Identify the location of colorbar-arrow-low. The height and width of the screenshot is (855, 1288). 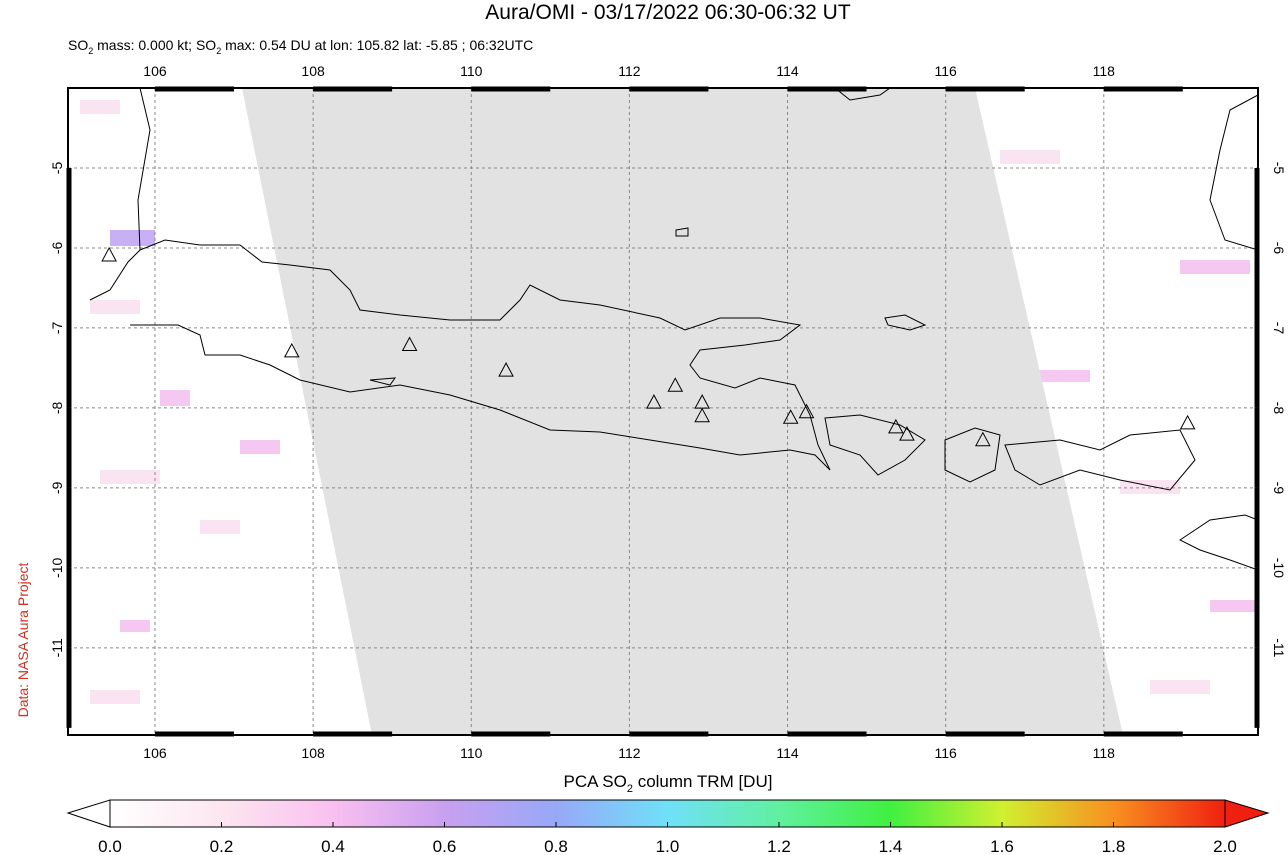
(88, 813).